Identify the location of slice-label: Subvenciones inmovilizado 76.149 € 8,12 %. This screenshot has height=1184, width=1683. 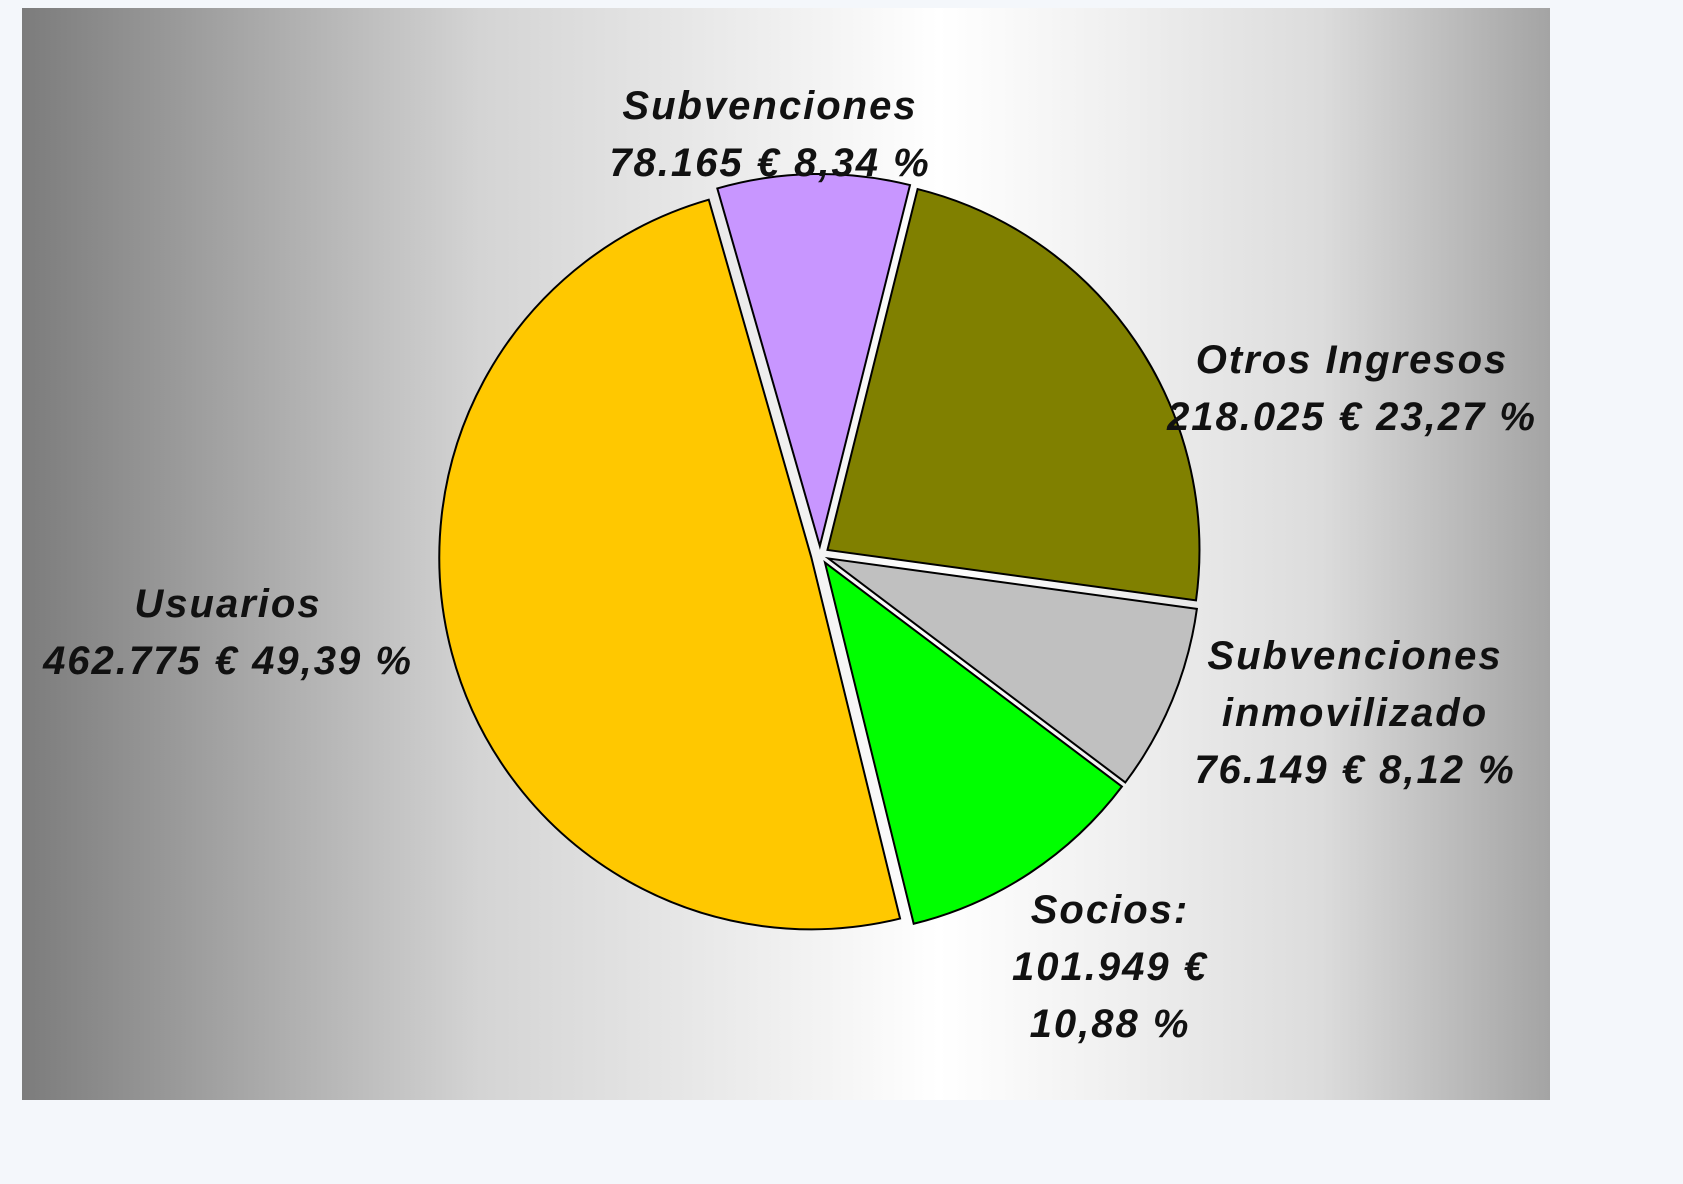
(1355, 713).